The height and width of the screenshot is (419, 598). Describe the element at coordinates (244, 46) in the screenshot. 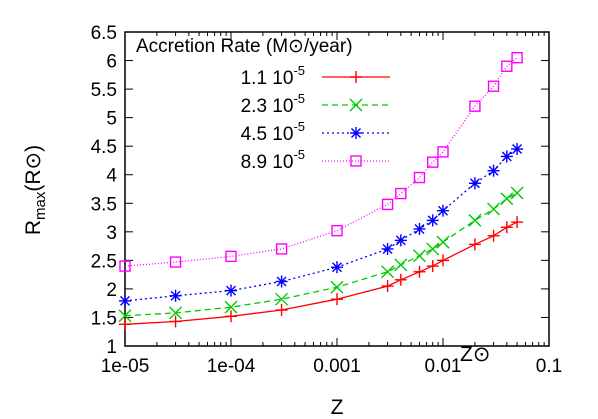

I see `legend-title: Accretion Rate (M⊙/year)` at that location.